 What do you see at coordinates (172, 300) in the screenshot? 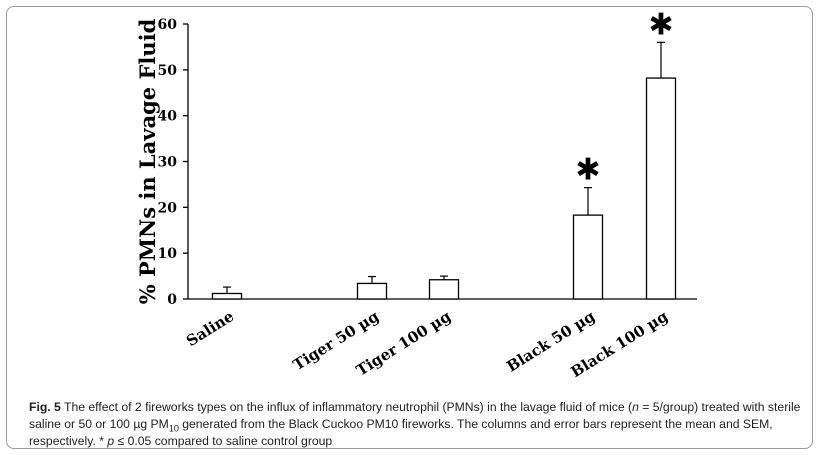
I see `y-tick-label-0: 0` at bounding box center [172, 300].